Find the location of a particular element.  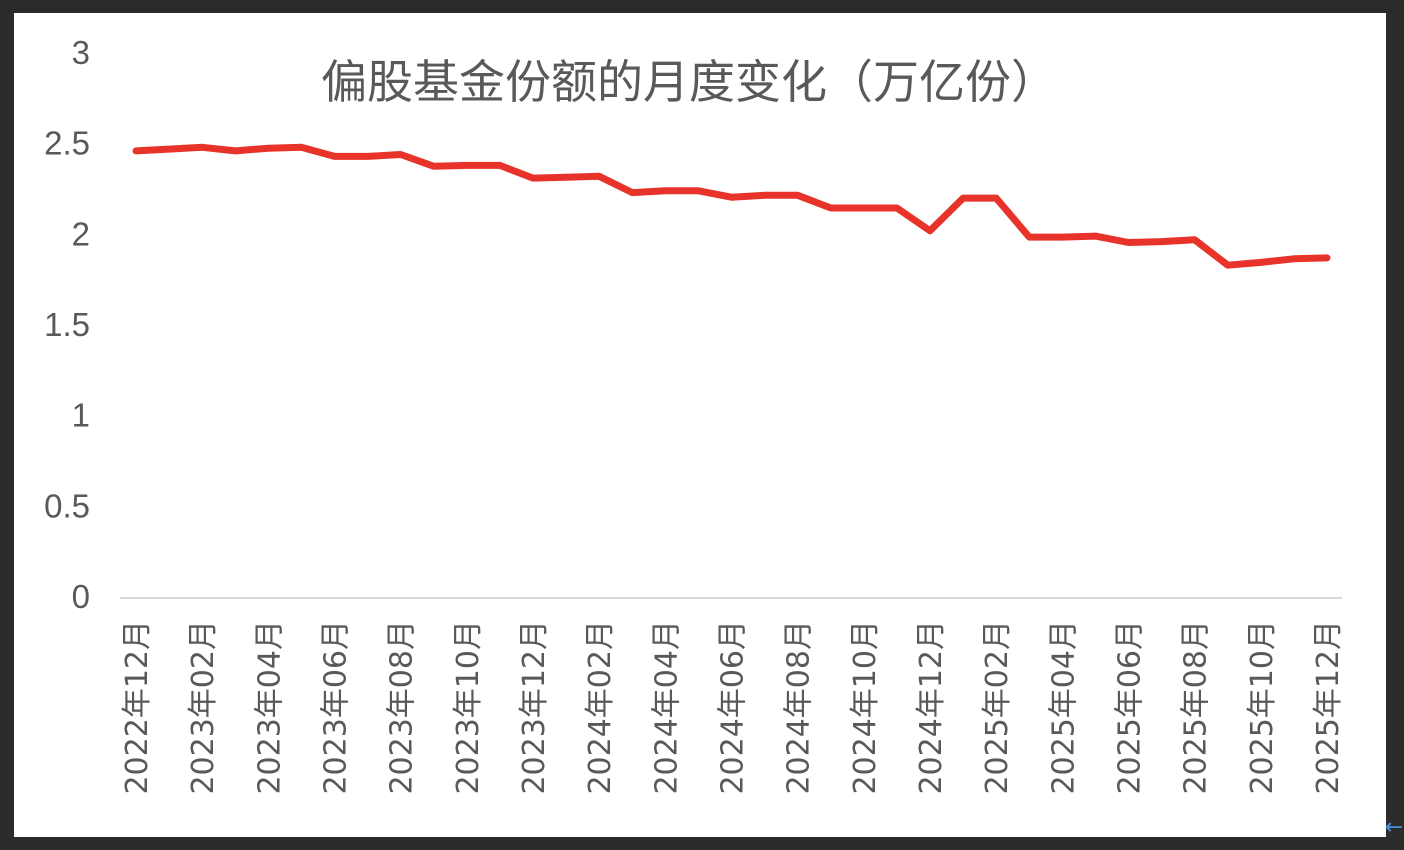

x-tick-label: 2025年06月 is located at coordinates (1130, 707).